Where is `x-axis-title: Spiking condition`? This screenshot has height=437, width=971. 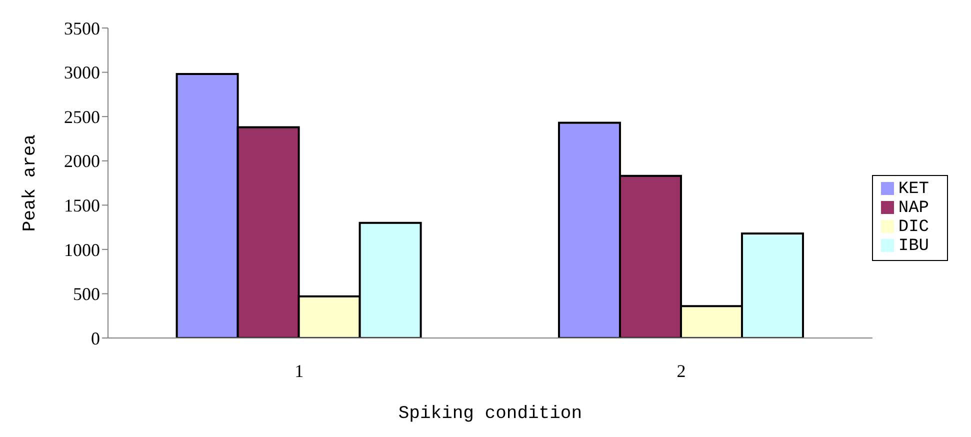
x-axis-title: Spiking condition is located at coordinates (490, 414).